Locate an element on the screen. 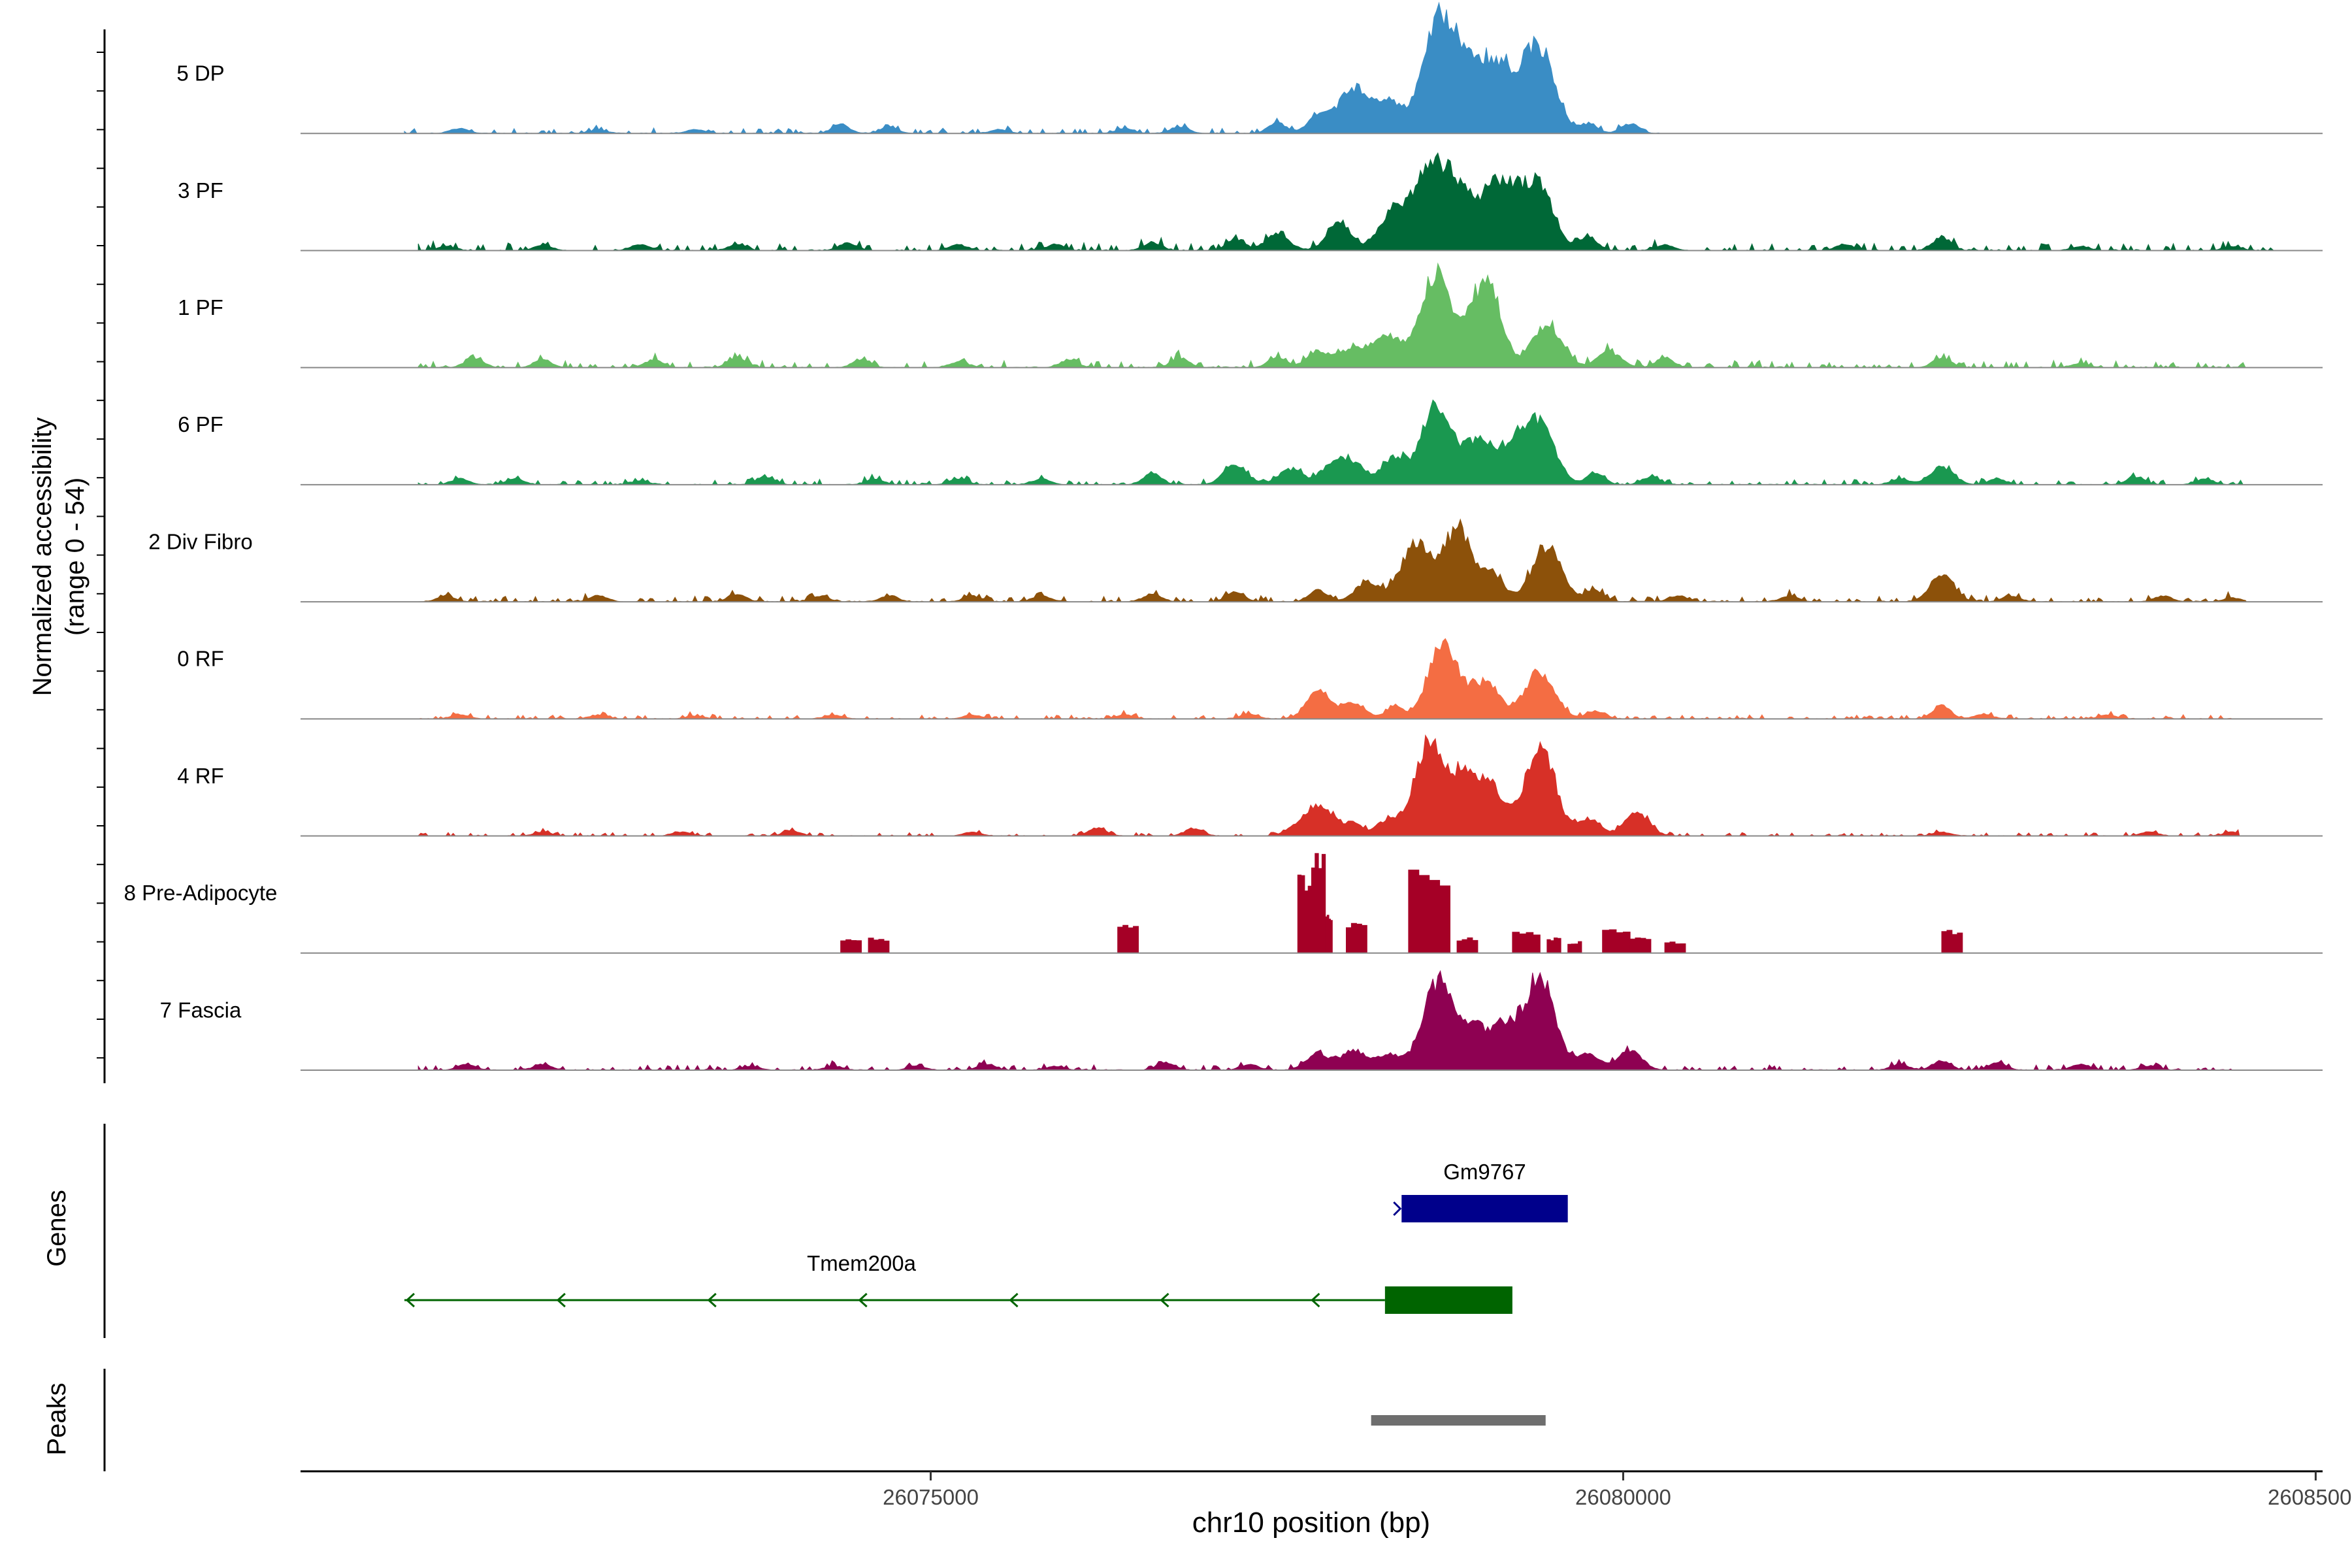  x-tick-label: 26075000 is located at coordinates (931, 1497).